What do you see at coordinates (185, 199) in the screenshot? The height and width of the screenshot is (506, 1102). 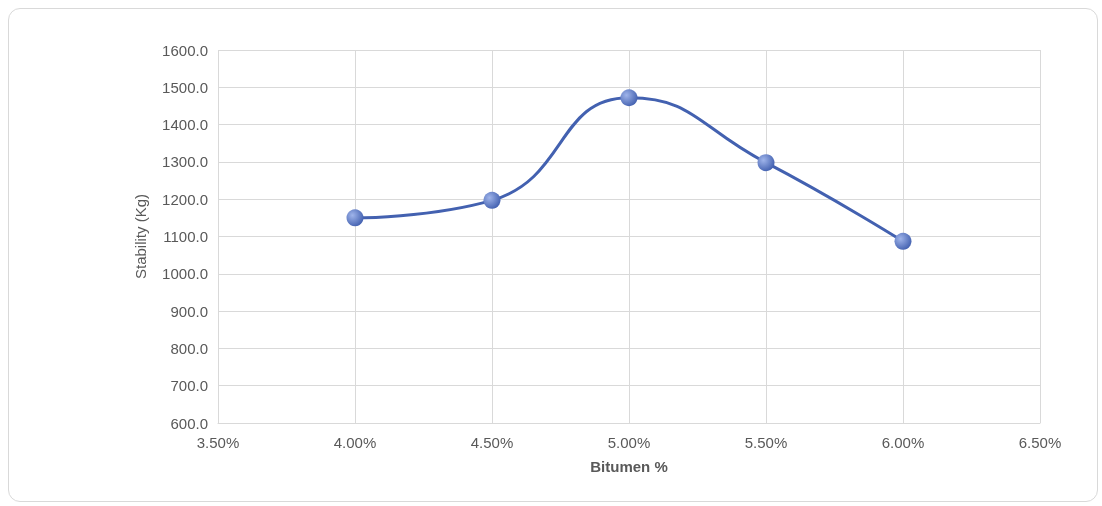 I see `y-tick-label: 1200.0` at bounding box center [185, 199].